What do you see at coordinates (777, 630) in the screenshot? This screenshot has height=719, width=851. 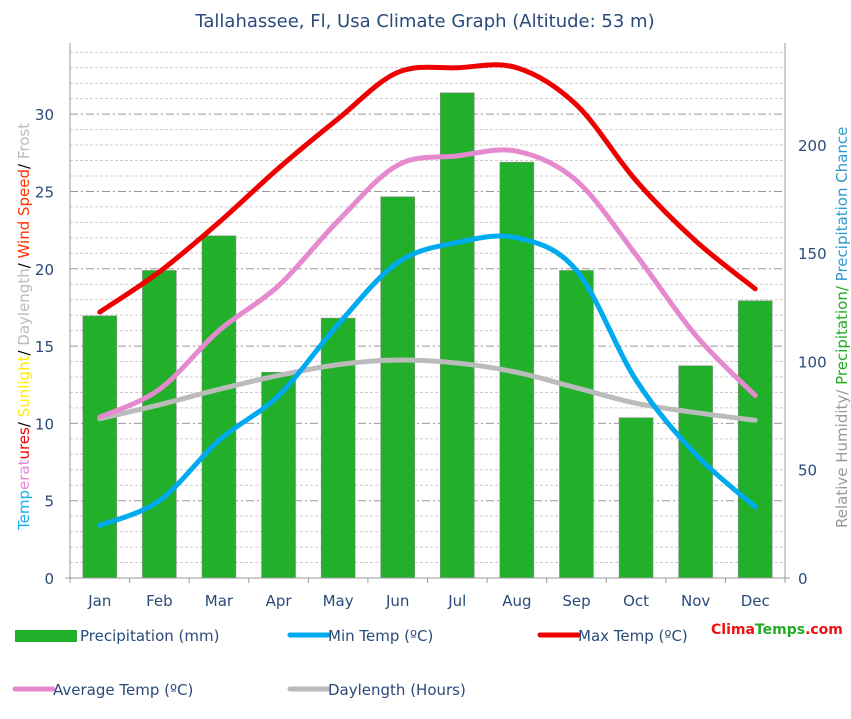 I see `watermark-logo: ClimaTemps.com` at bounding box center [777, 630].